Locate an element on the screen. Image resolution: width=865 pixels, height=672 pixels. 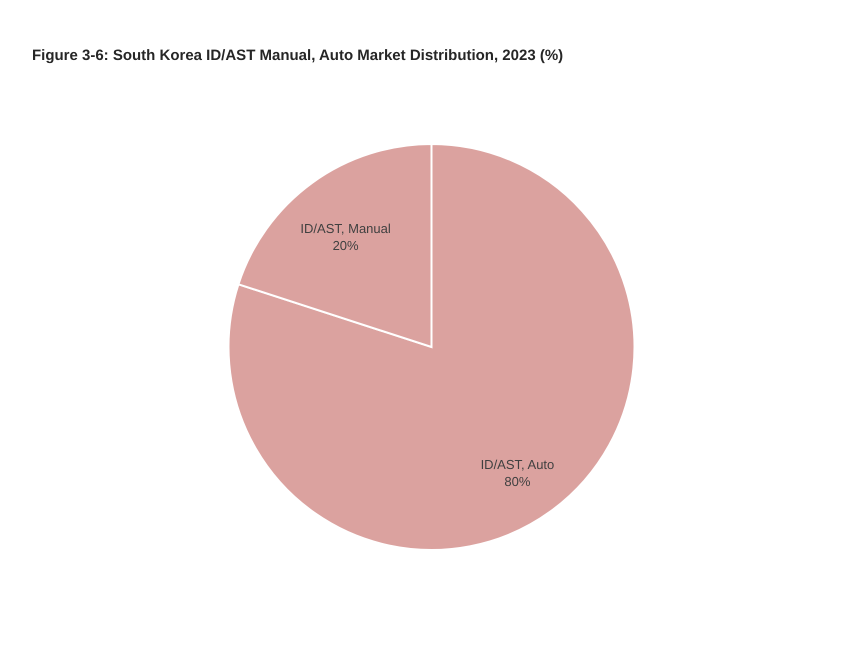
slice-label: ID/AST, Auto is located at coordinates (517, 464).